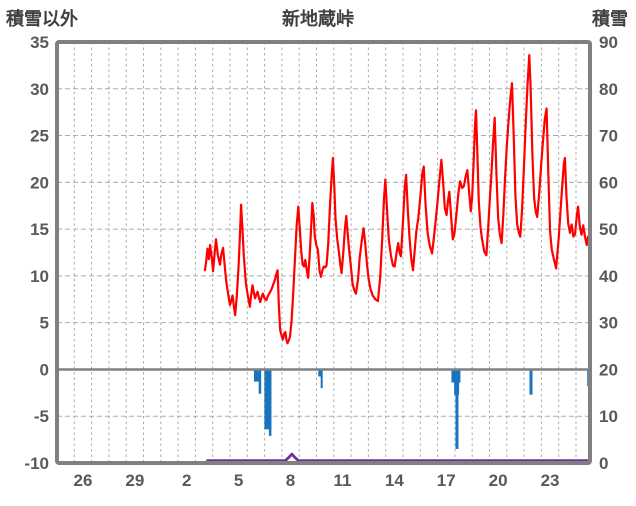 Image resolution: width=636 pixels, height=506 pixels. Describe the element at coordinates (39, 182) in the screenshot. I see `left-tick-label: 20` at that location.